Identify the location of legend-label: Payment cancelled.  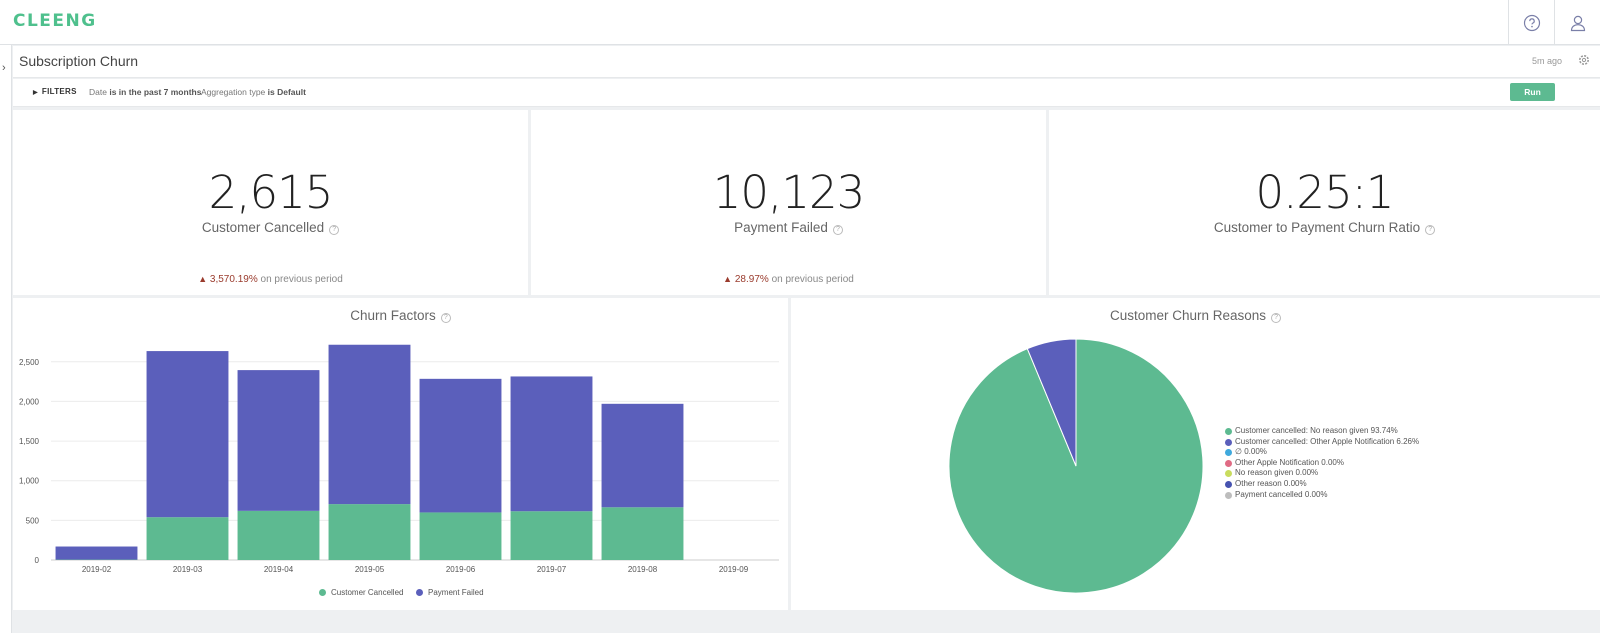
(1270, 494).